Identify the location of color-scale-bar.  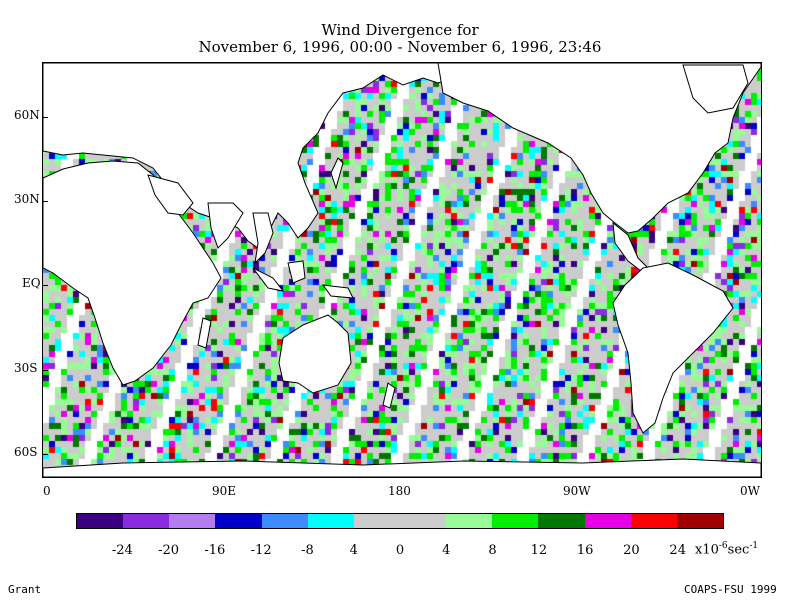
(400, 521).